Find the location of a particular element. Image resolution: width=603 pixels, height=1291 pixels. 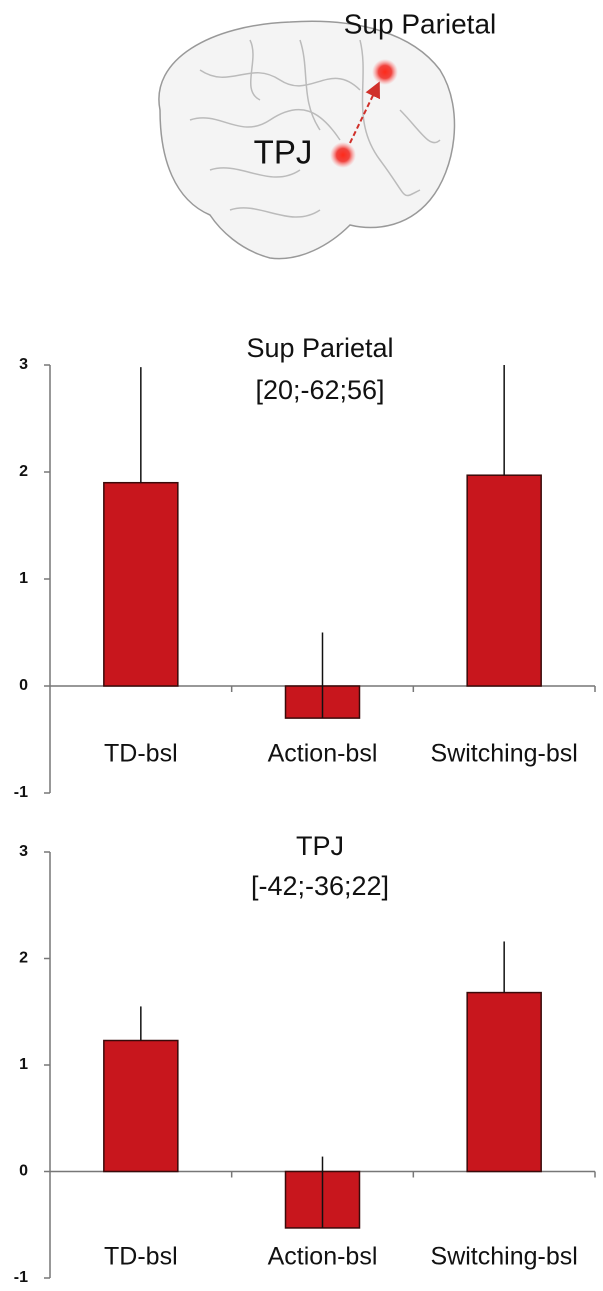

chart-title: Sup Parietal is located at coordinates (319, 348).